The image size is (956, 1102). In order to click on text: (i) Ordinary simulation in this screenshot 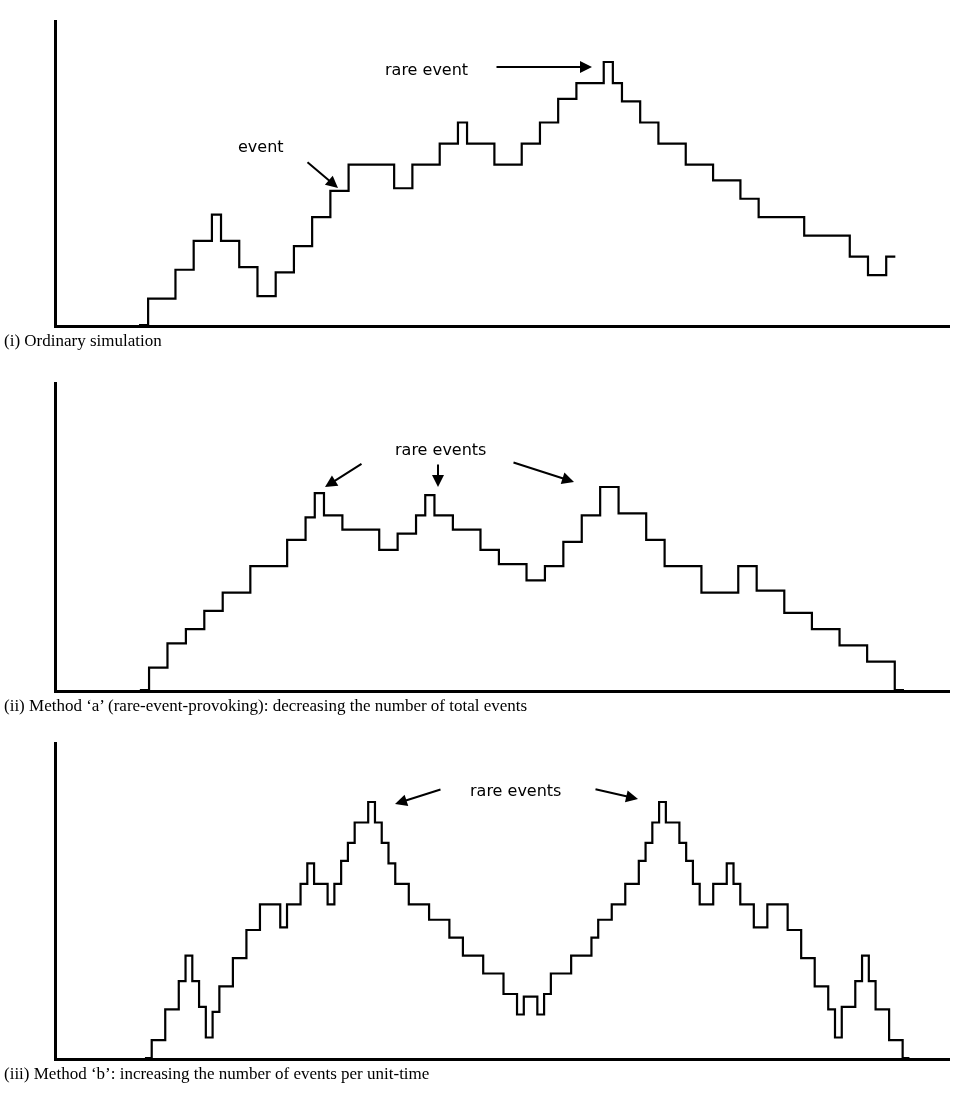, I will do `click(83, 340)`.